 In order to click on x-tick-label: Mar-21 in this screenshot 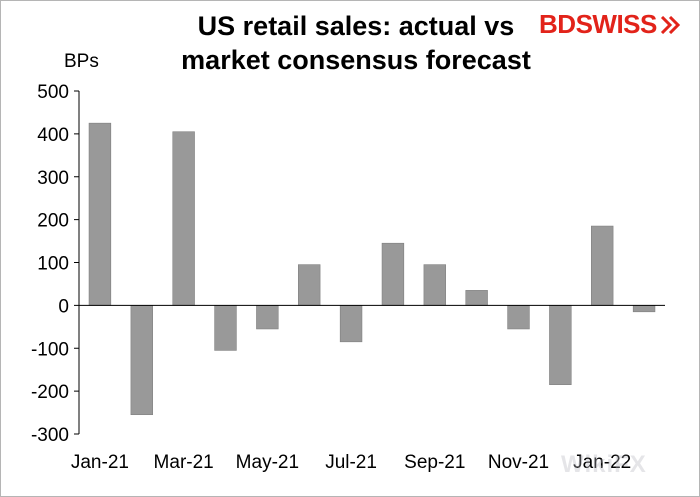, I will do `click(184, 462)`.